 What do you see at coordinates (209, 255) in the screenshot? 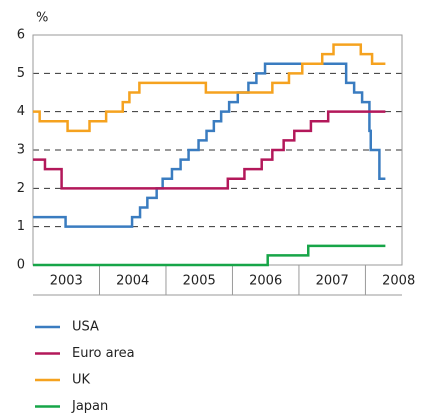
I see `series-line` at bounding box center [209, 255].